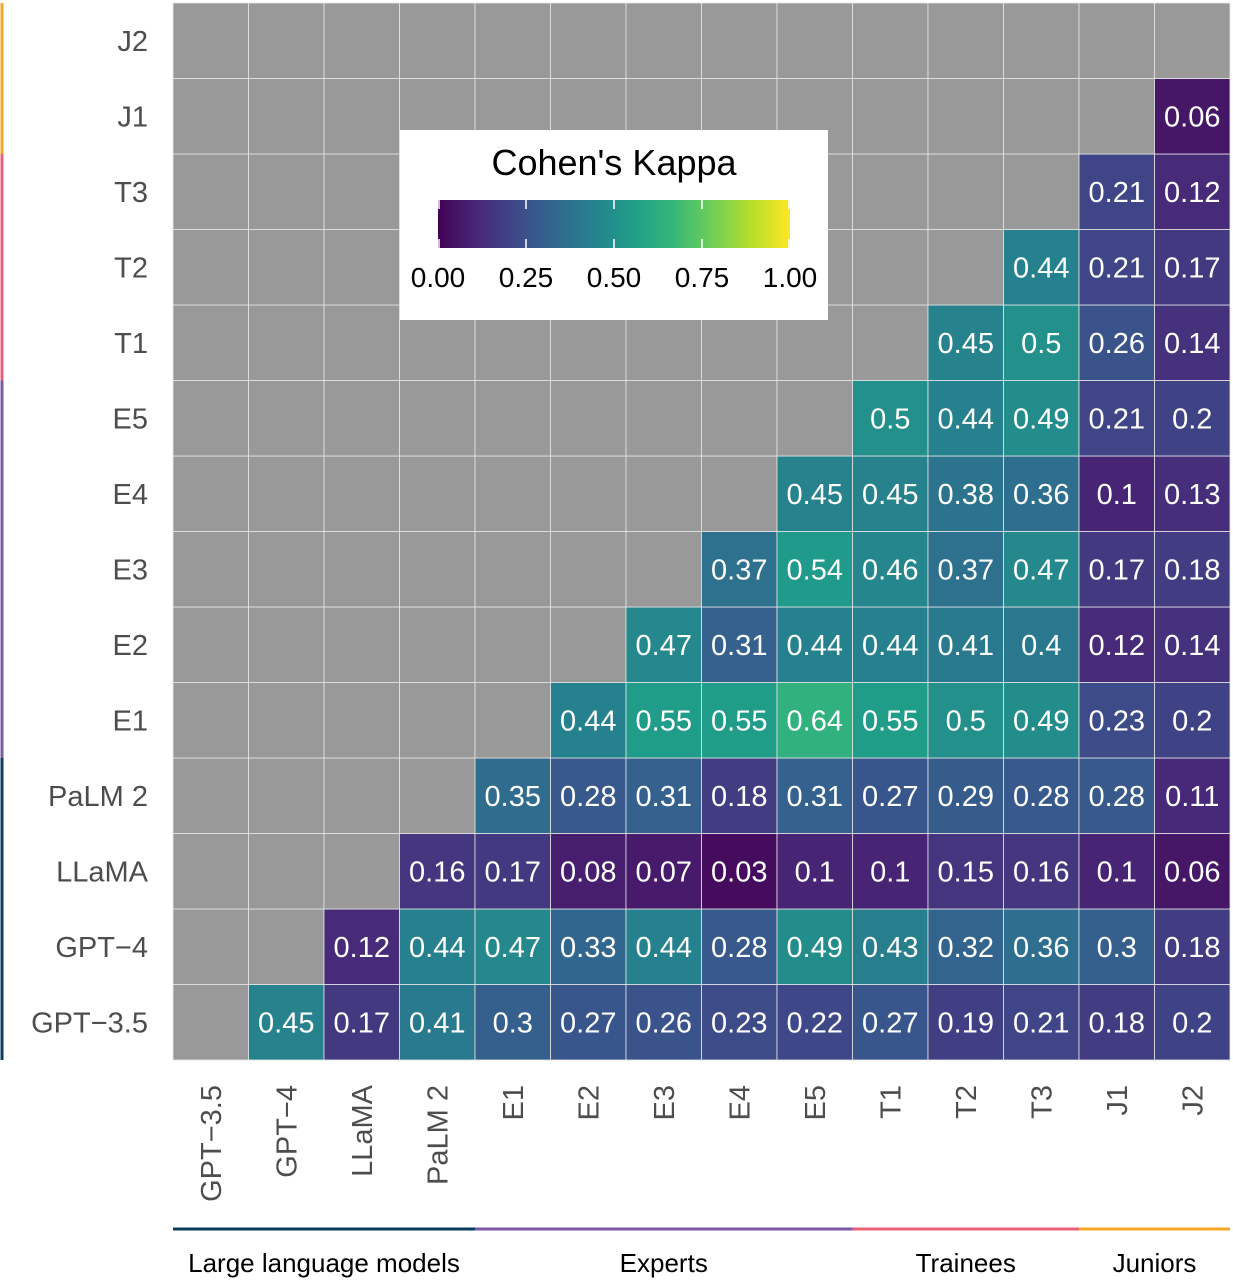 This screenshot has width=1233, height=1280. Describe the element at coordinates (131, 344) in the screenshot. I see `y-tick-label: T1` at that location.